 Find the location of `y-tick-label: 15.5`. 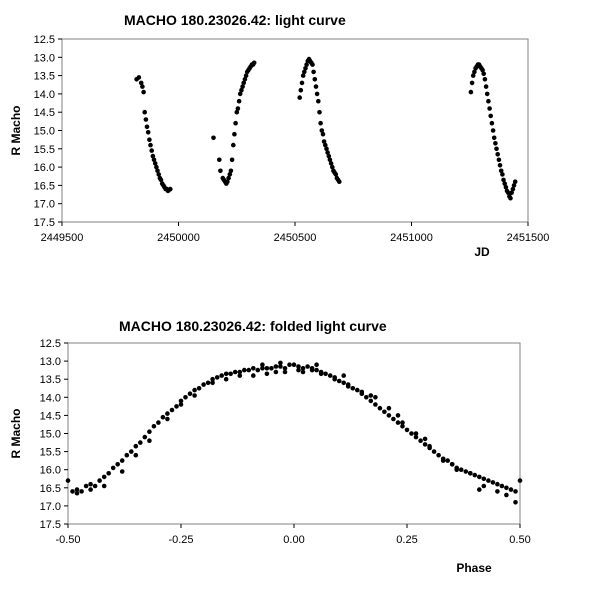

y-tick-label: 15.5 is located at coordinates (50, 453).